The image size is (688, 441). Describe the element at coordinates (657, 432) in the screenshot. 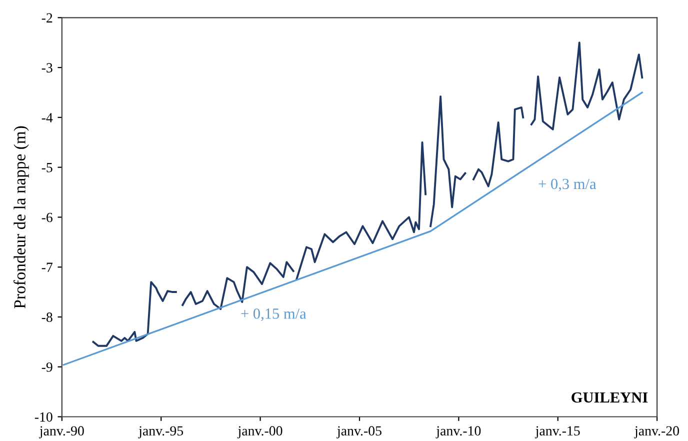

I see `x-tick-label: janv.-20` at that location.